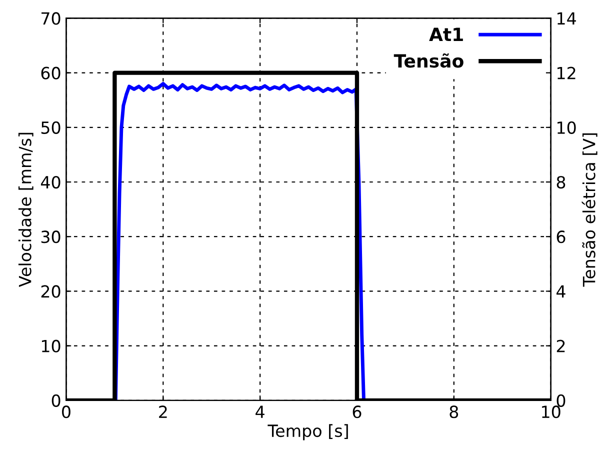 The image size is (602, 455). Describe the element at coordinates (163, 412) in the screenshot. I see `x-tick-label: 2` at that location.